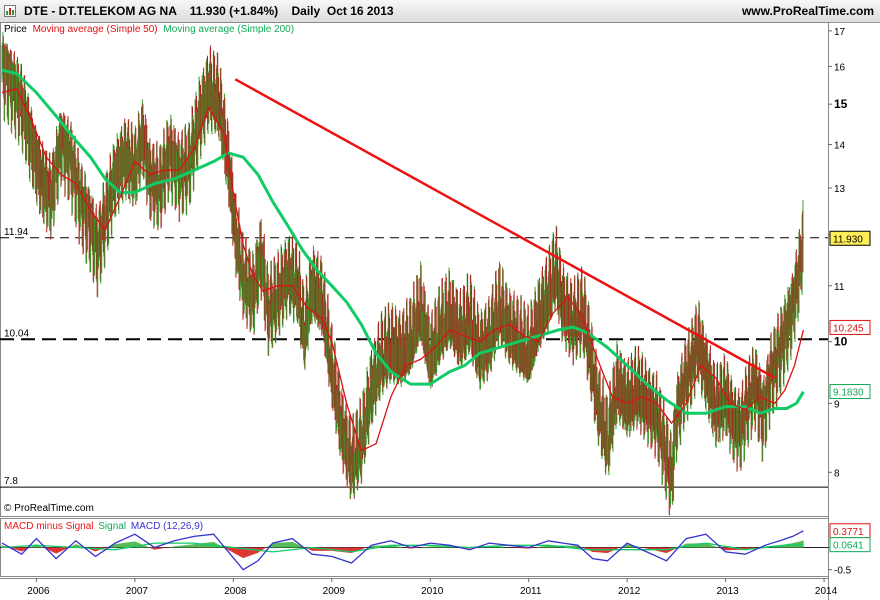 This screenshot has width=880, height=600. What do you see at coordinates (16, 232) in the screenshot?
I see `hline-label-0: 11.94` at bounding box center [16, 232].